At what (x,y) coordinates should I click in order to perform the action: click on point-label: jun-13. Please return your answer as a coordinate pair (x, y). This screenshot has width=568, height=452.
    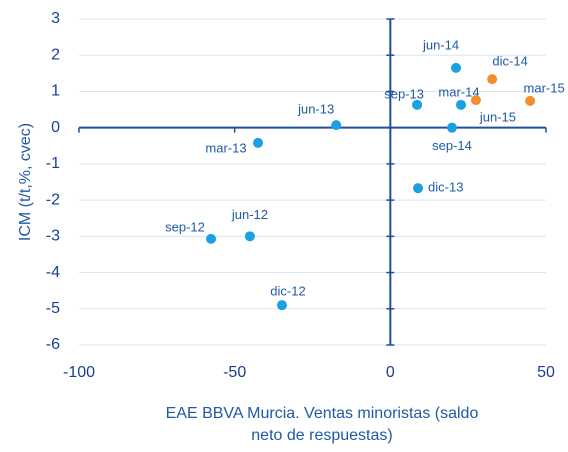
    Looking at the image, I should click on (315, 109).